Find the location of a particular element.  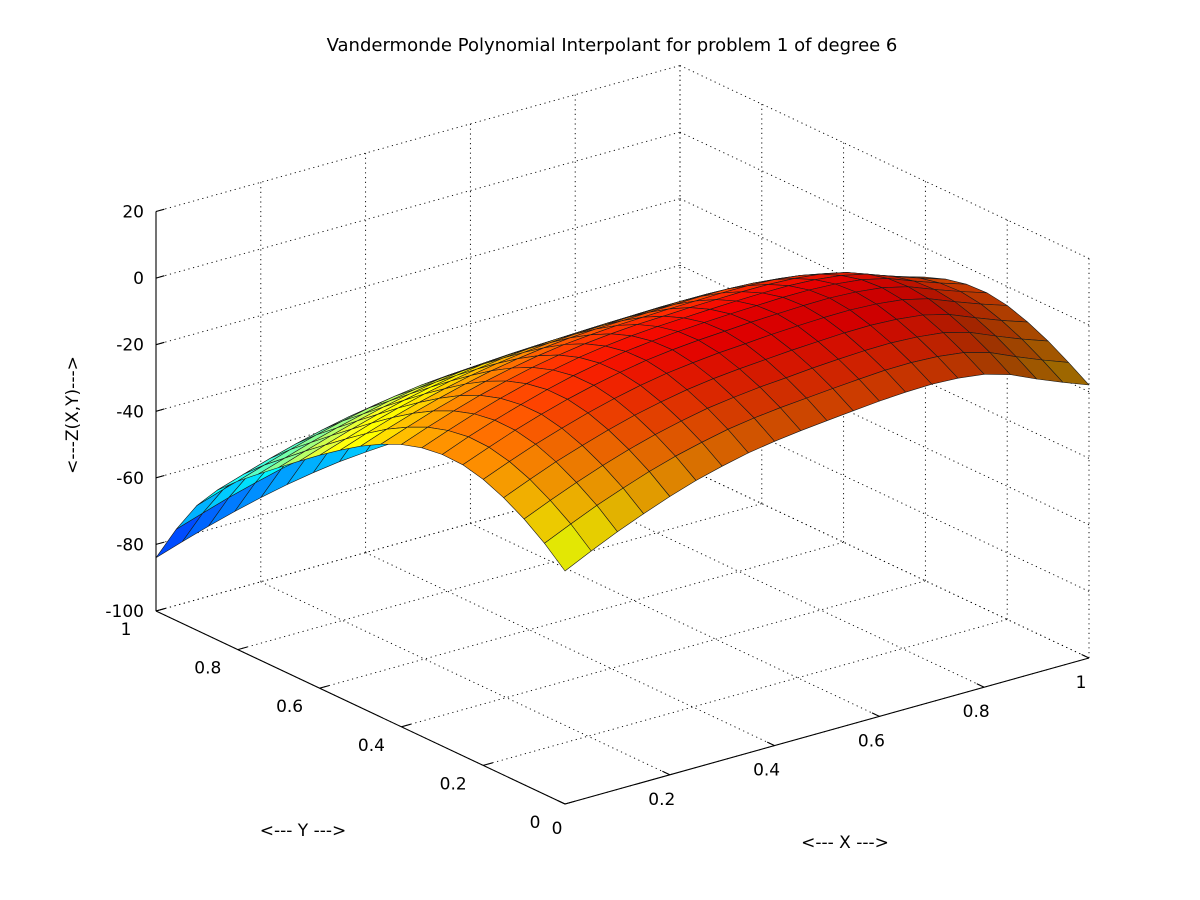

x-tick-label: 0.8 is located at coordinates (976, 712).